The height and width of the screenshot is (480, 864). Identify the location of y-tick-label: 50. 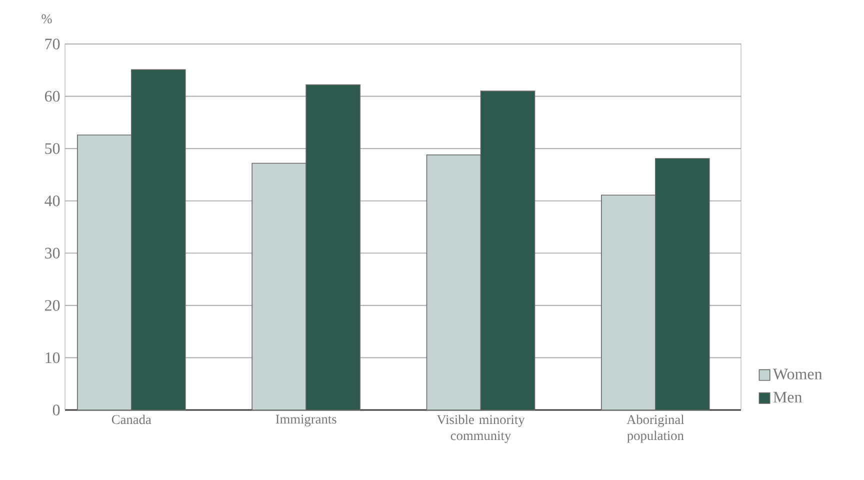
(52, 148).